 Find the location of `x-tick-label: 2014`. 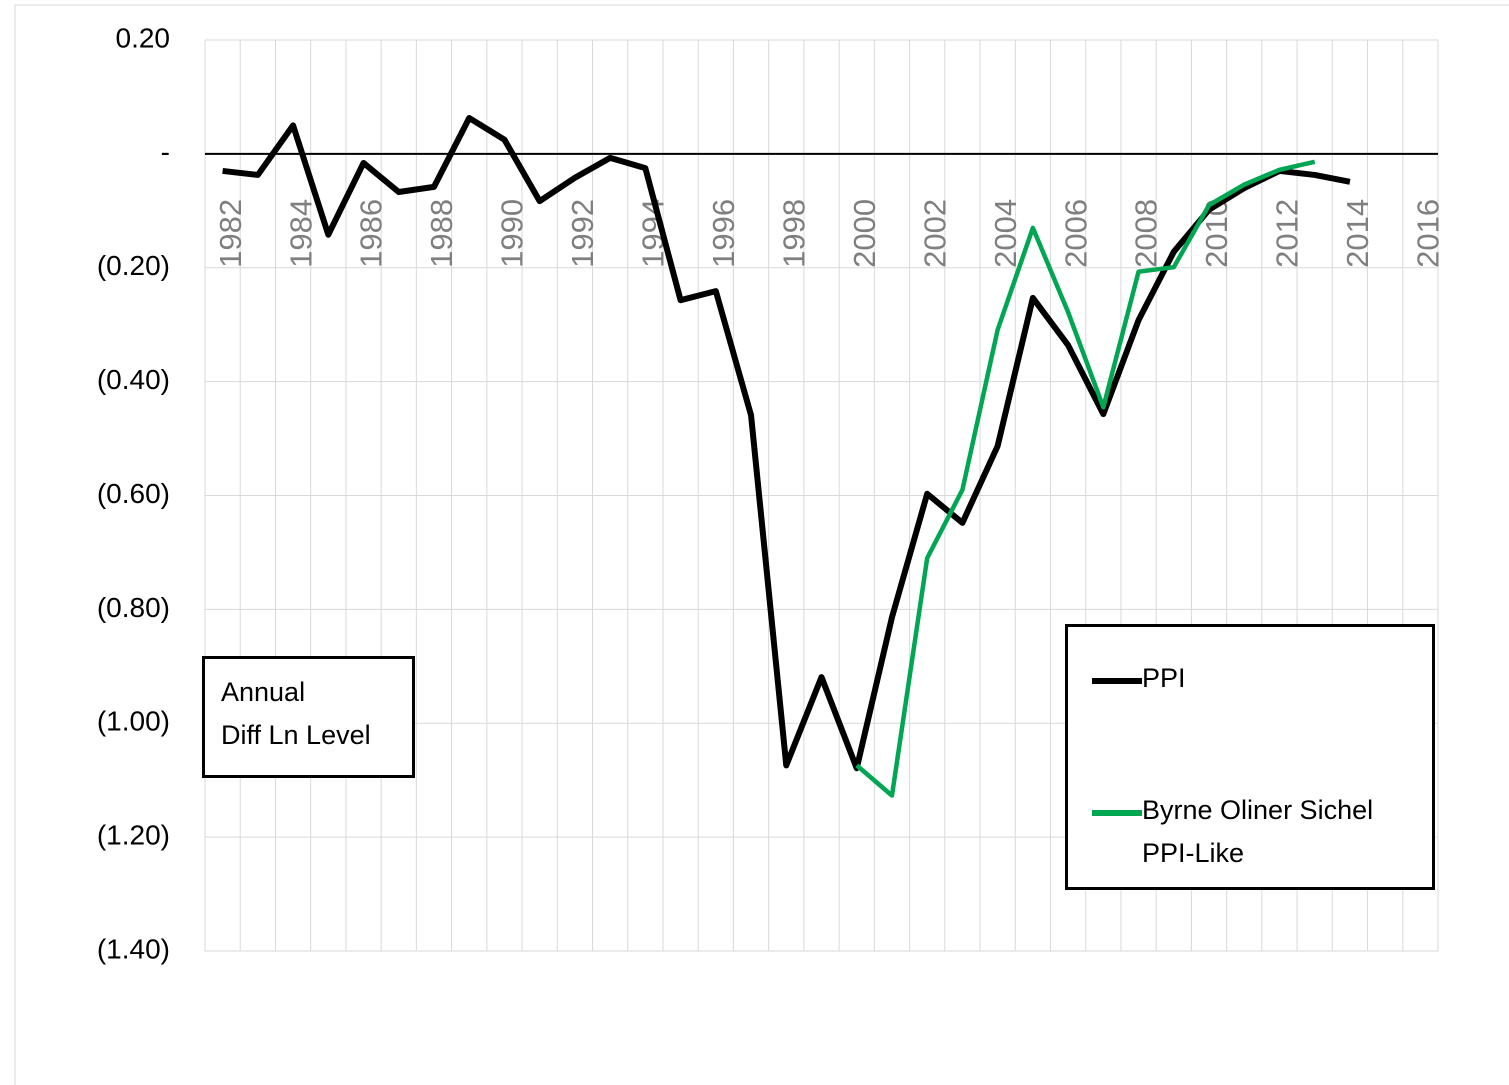

x-tick-label: 2014 is located at coordinates (1357, 233).